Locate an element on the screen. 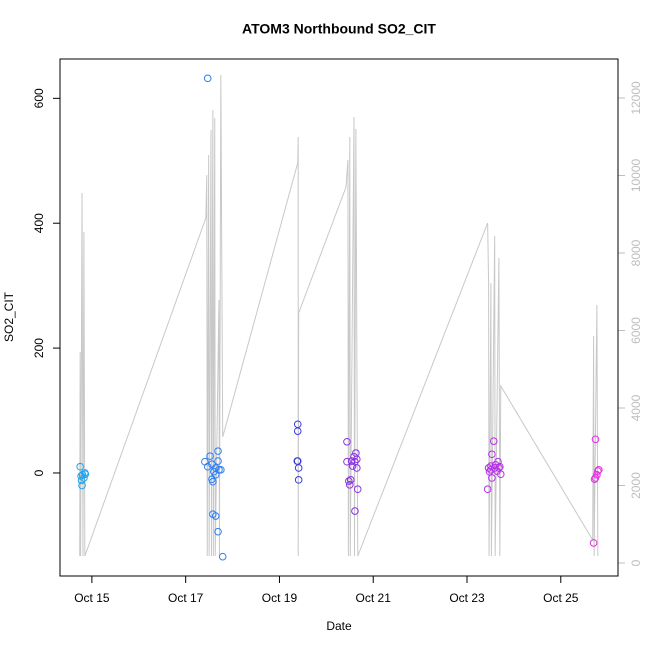  y-tick-label: 0 is located at coordinates (39, 472).